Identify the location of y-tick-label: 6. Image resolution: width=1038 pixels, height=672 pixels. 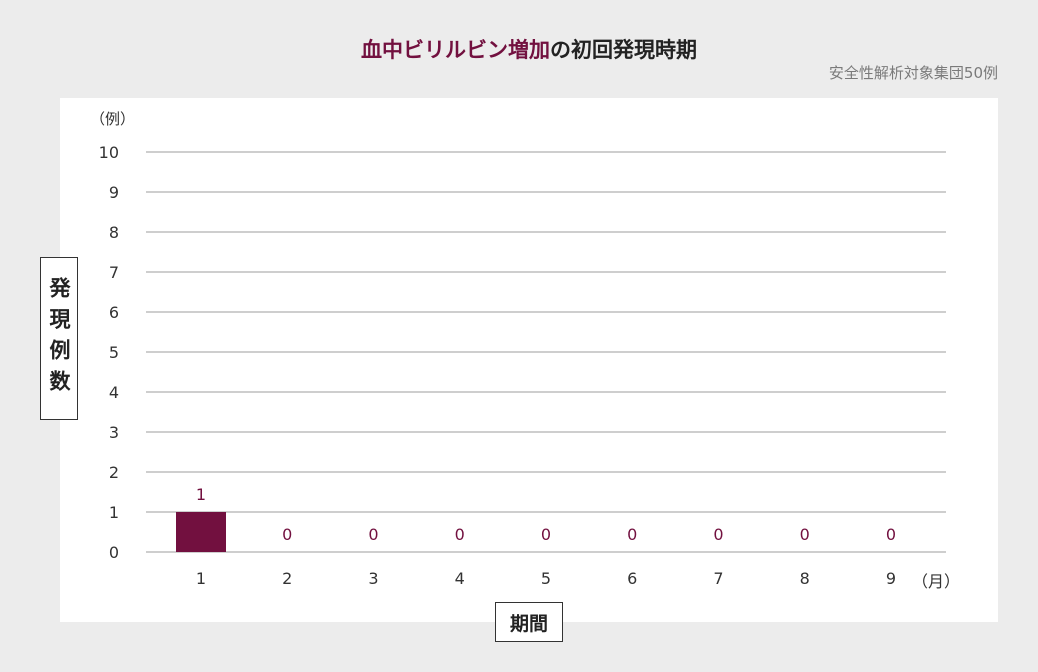
(114, 312).